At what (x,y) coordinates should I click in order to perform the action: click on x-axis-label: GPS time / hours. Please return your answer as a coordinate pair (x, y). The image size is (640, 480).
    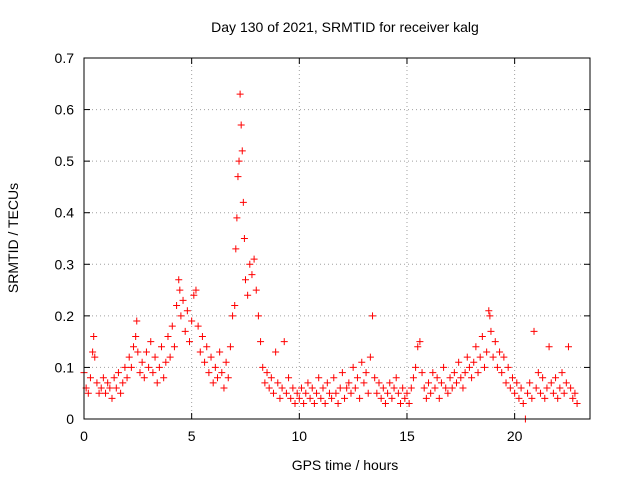
    Looking at the image, I should click on (345, 465).